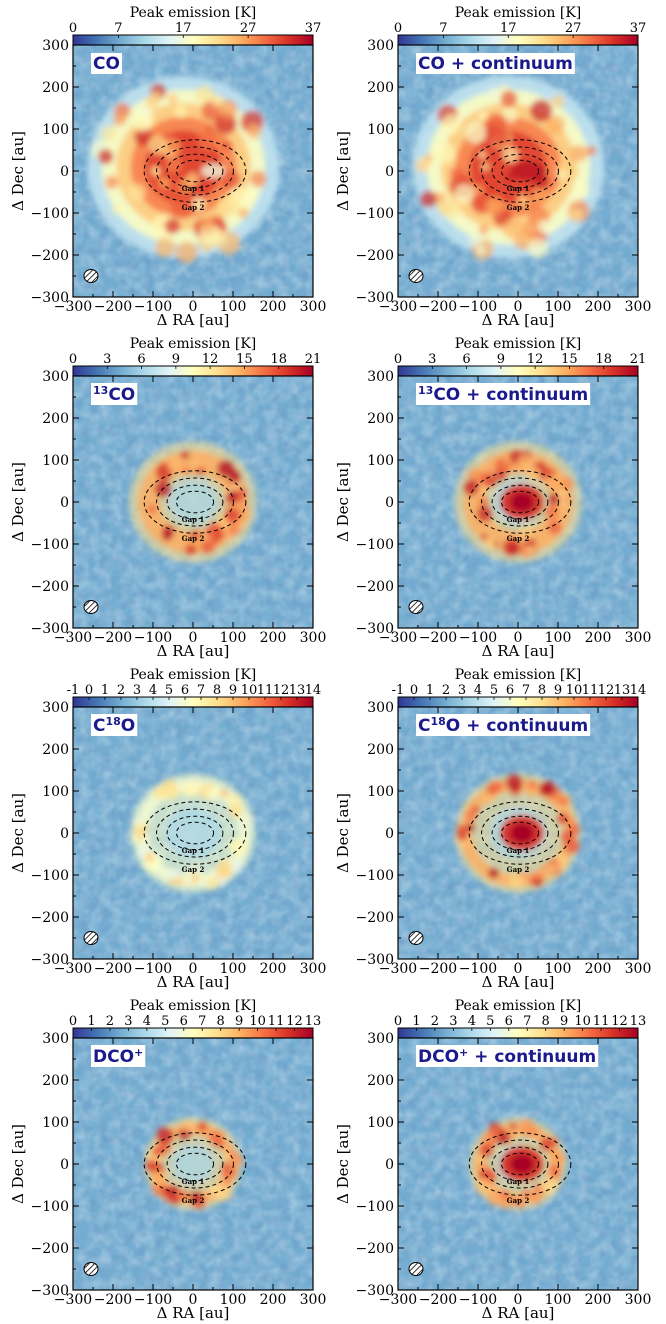 Image resolution: width=666 pixels, height=1324 pixels. I want to click on x-tick-label: 0, so click(193, 1300).